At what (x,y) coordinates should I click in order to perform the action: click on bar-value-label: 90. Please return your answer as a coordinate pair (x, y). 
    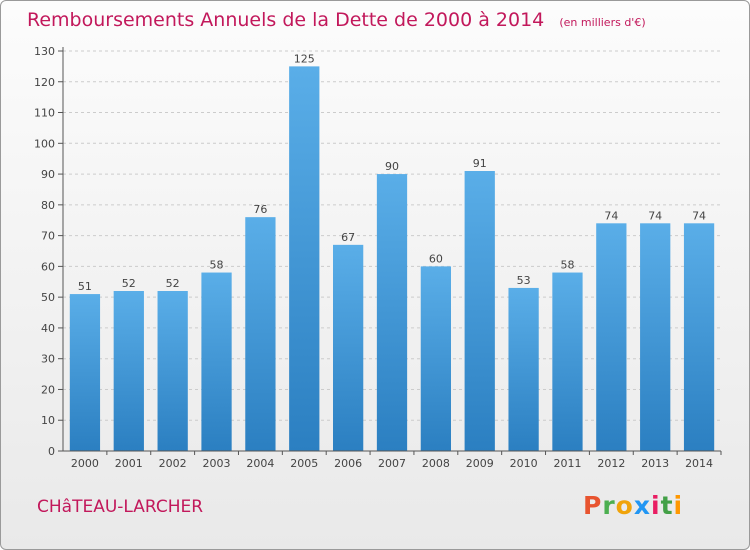
    Looking at the image, I should click on (392, 166).